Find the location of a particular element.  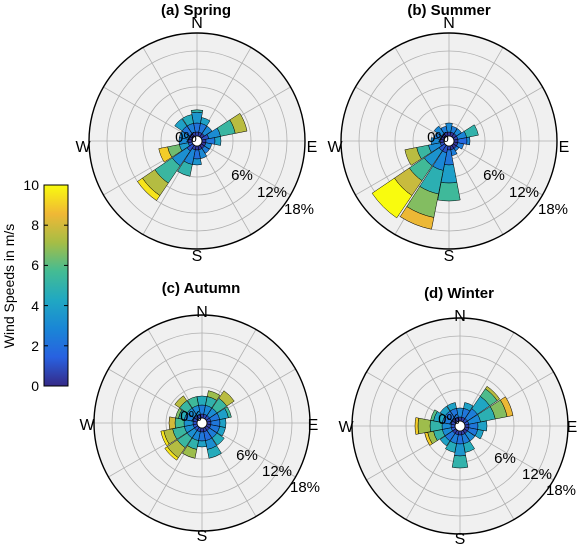

colorbar-tick-label: 2 is located at coordinates (35, 346).